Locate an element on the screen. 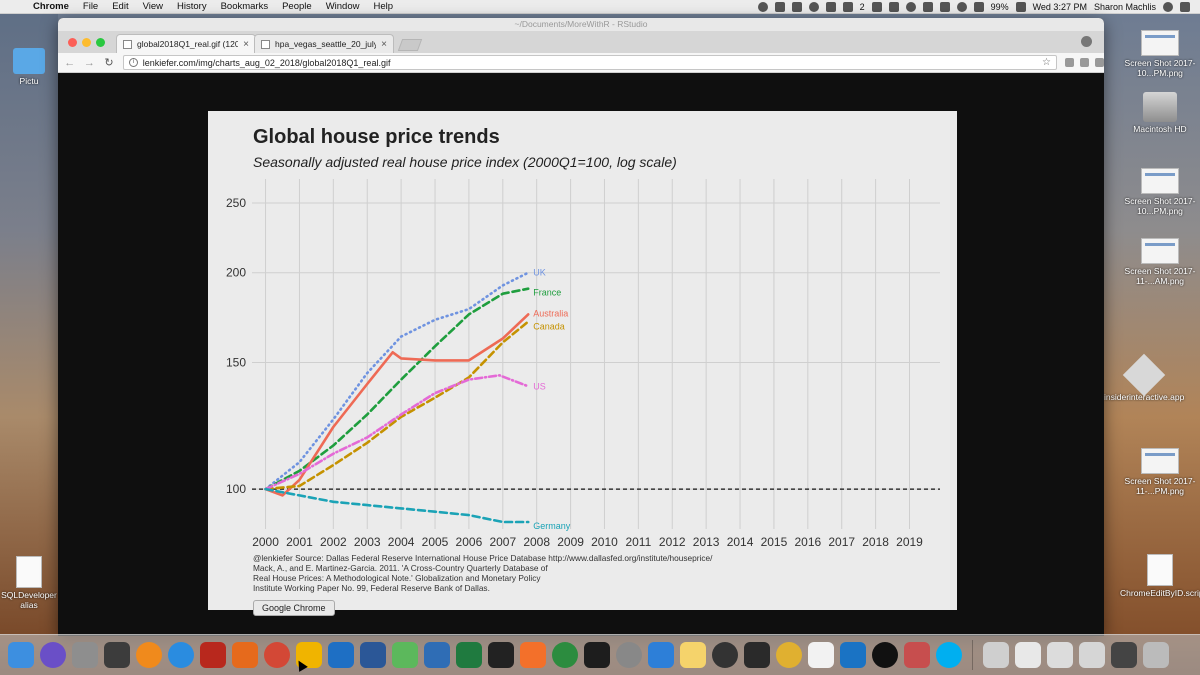 This screenshot has width=1200, height=675. sublime-icon is located at coordinates (533, 655).